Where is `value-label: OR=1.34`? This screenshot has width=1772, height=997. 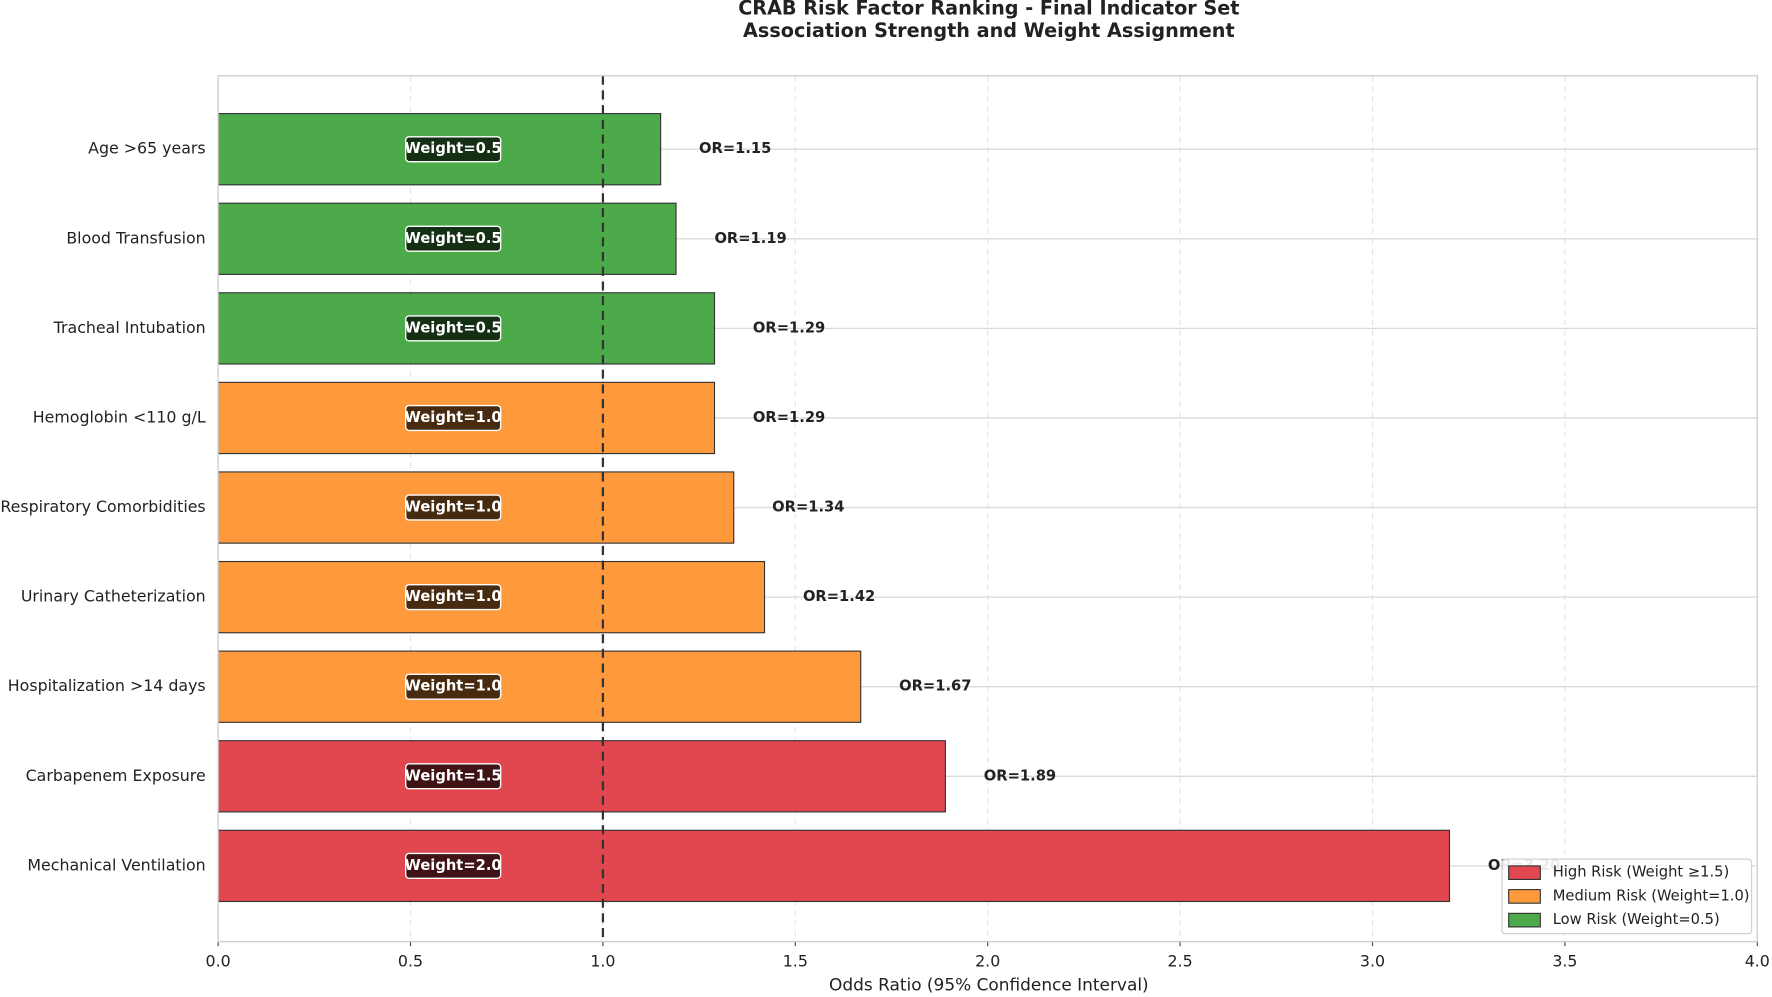 value-label: OR=1.34 is located at coordinates (808, 507).